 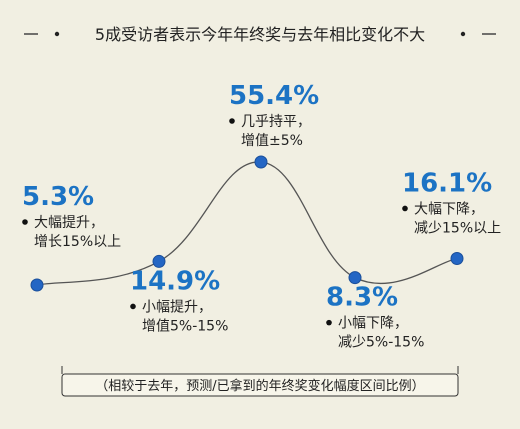 What do you see at coordinates (175, 281) in the screenshot?
I see `data-label: 14.9%` at bounding box center [175, 281].